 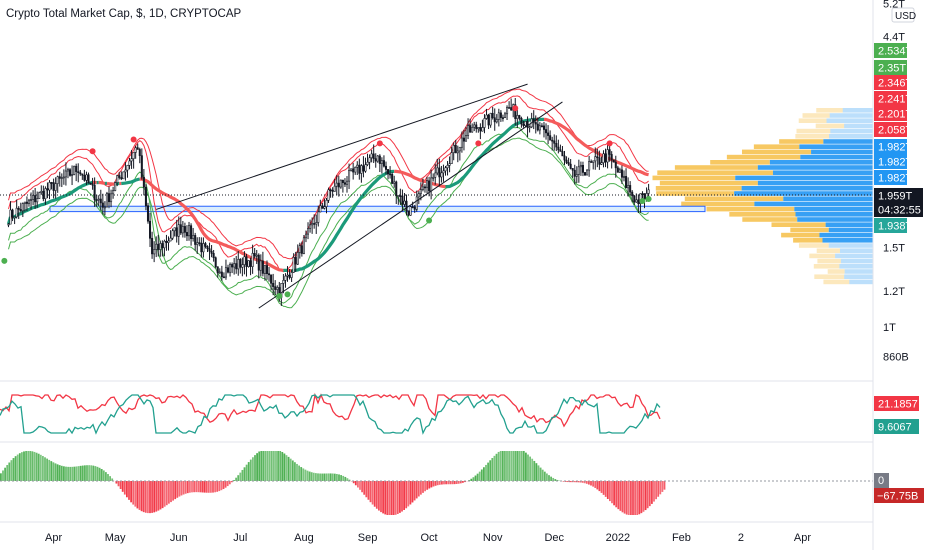 What do you see at coordinates (52, 199) in the screenshot?
I see `slow-ma-segment` at bounding box center [52, 199].